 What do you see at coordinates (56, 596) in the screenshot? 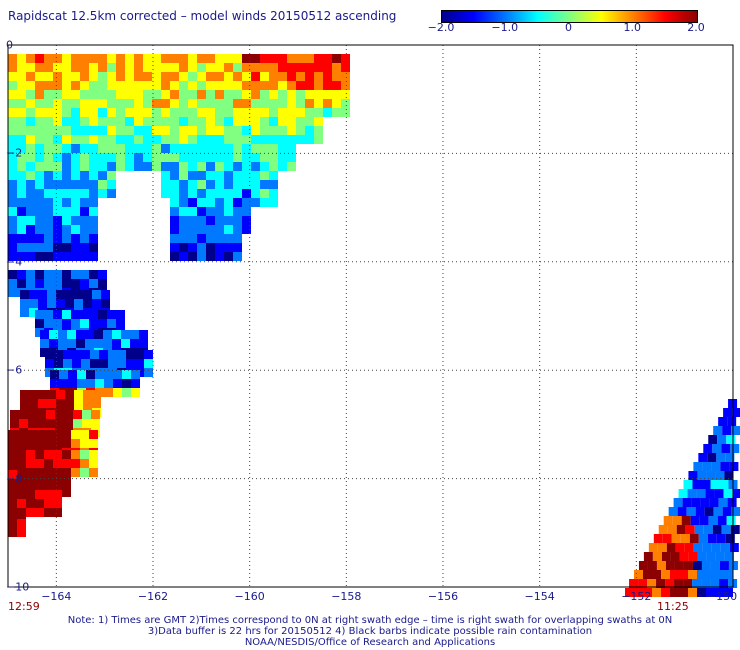
I see `lon-tick-label: −164` at bounding box center [56, 596].